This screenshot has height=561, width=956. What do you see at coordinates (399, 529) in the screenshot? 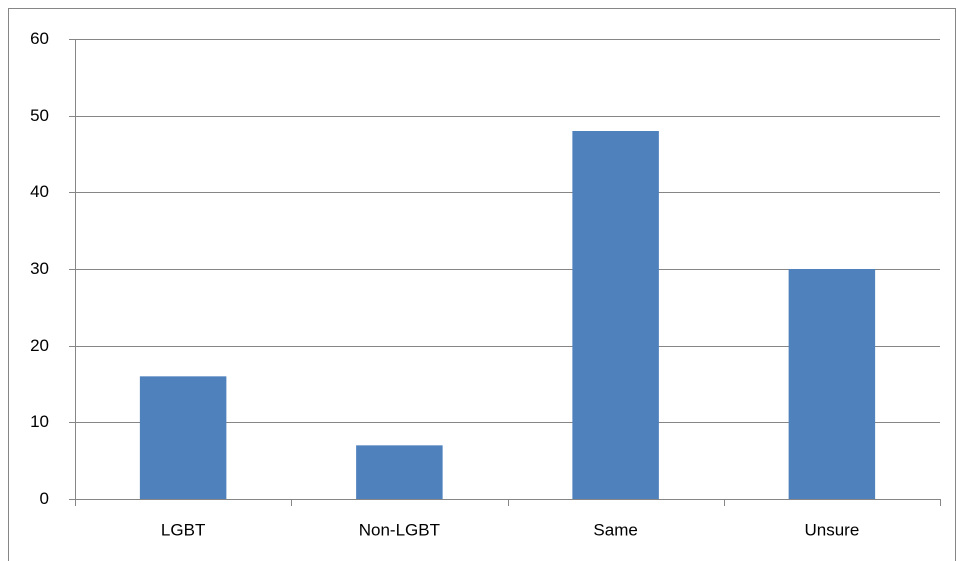
I see `x-tick-label: Non-LGBT` at bounding box center [399, 529].